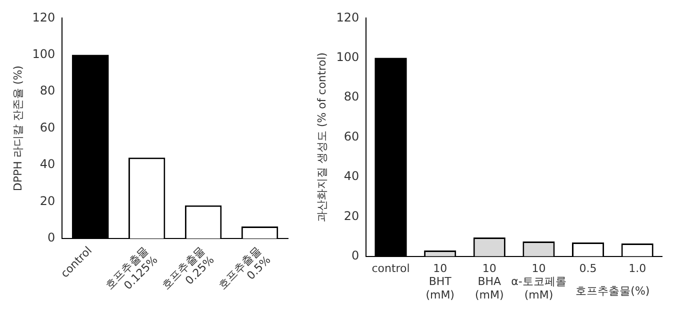 The image size is (680, 320). I want to click on x-tick-label: 10 α-토코페롤 (mM), so click(538, 282).